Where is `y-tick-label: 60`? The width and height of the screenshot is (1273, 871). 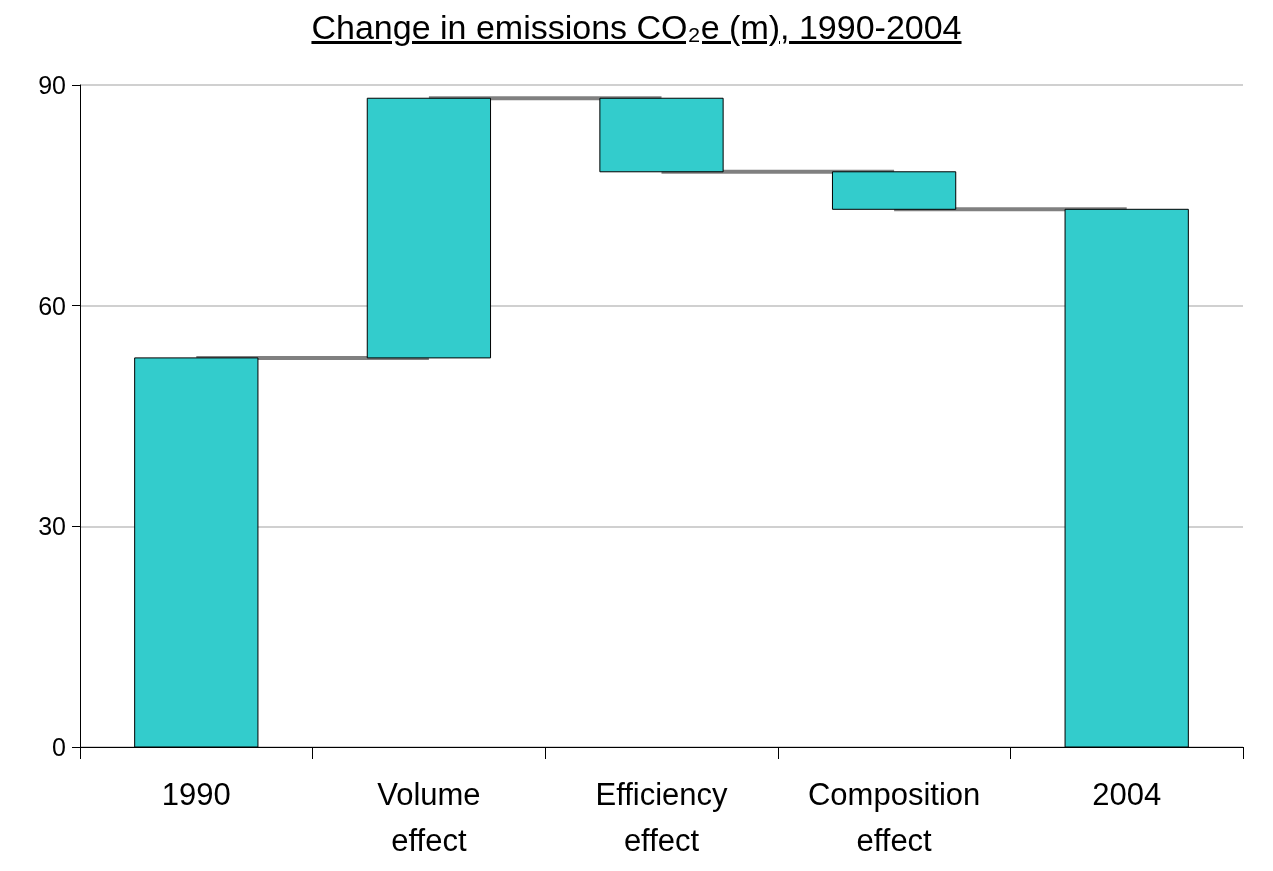 y-tick-label: 60 is located at coordinates (52, 305).